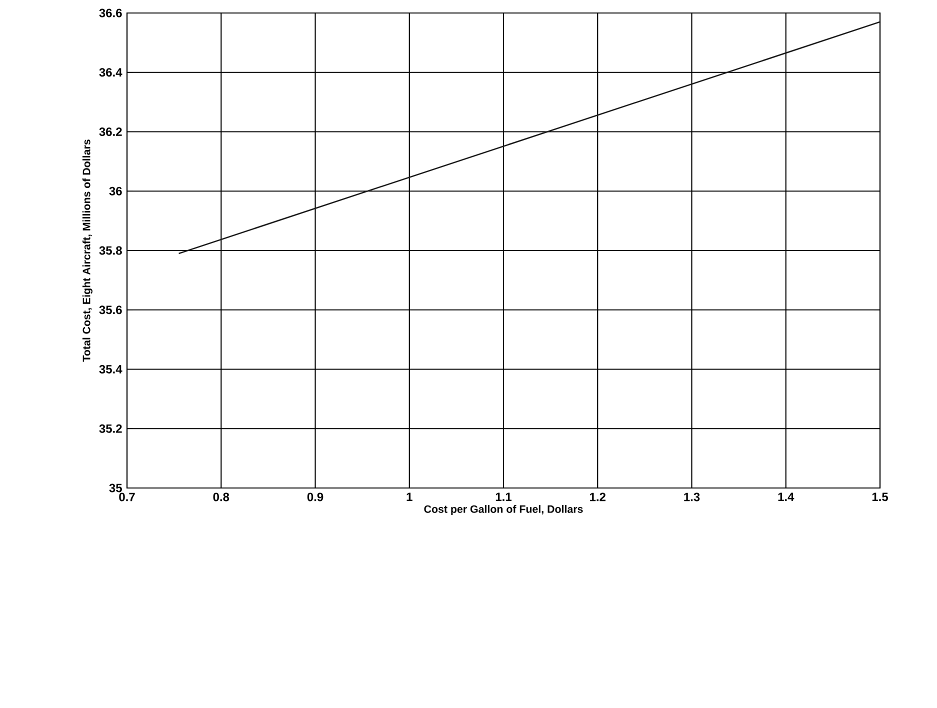 The height and width of the screenshot is (708, 937). What do you see at coordinates (598, 497) in the screenshot?
I see `x-tick-label: 1.2` at bounding box center [598, 497].